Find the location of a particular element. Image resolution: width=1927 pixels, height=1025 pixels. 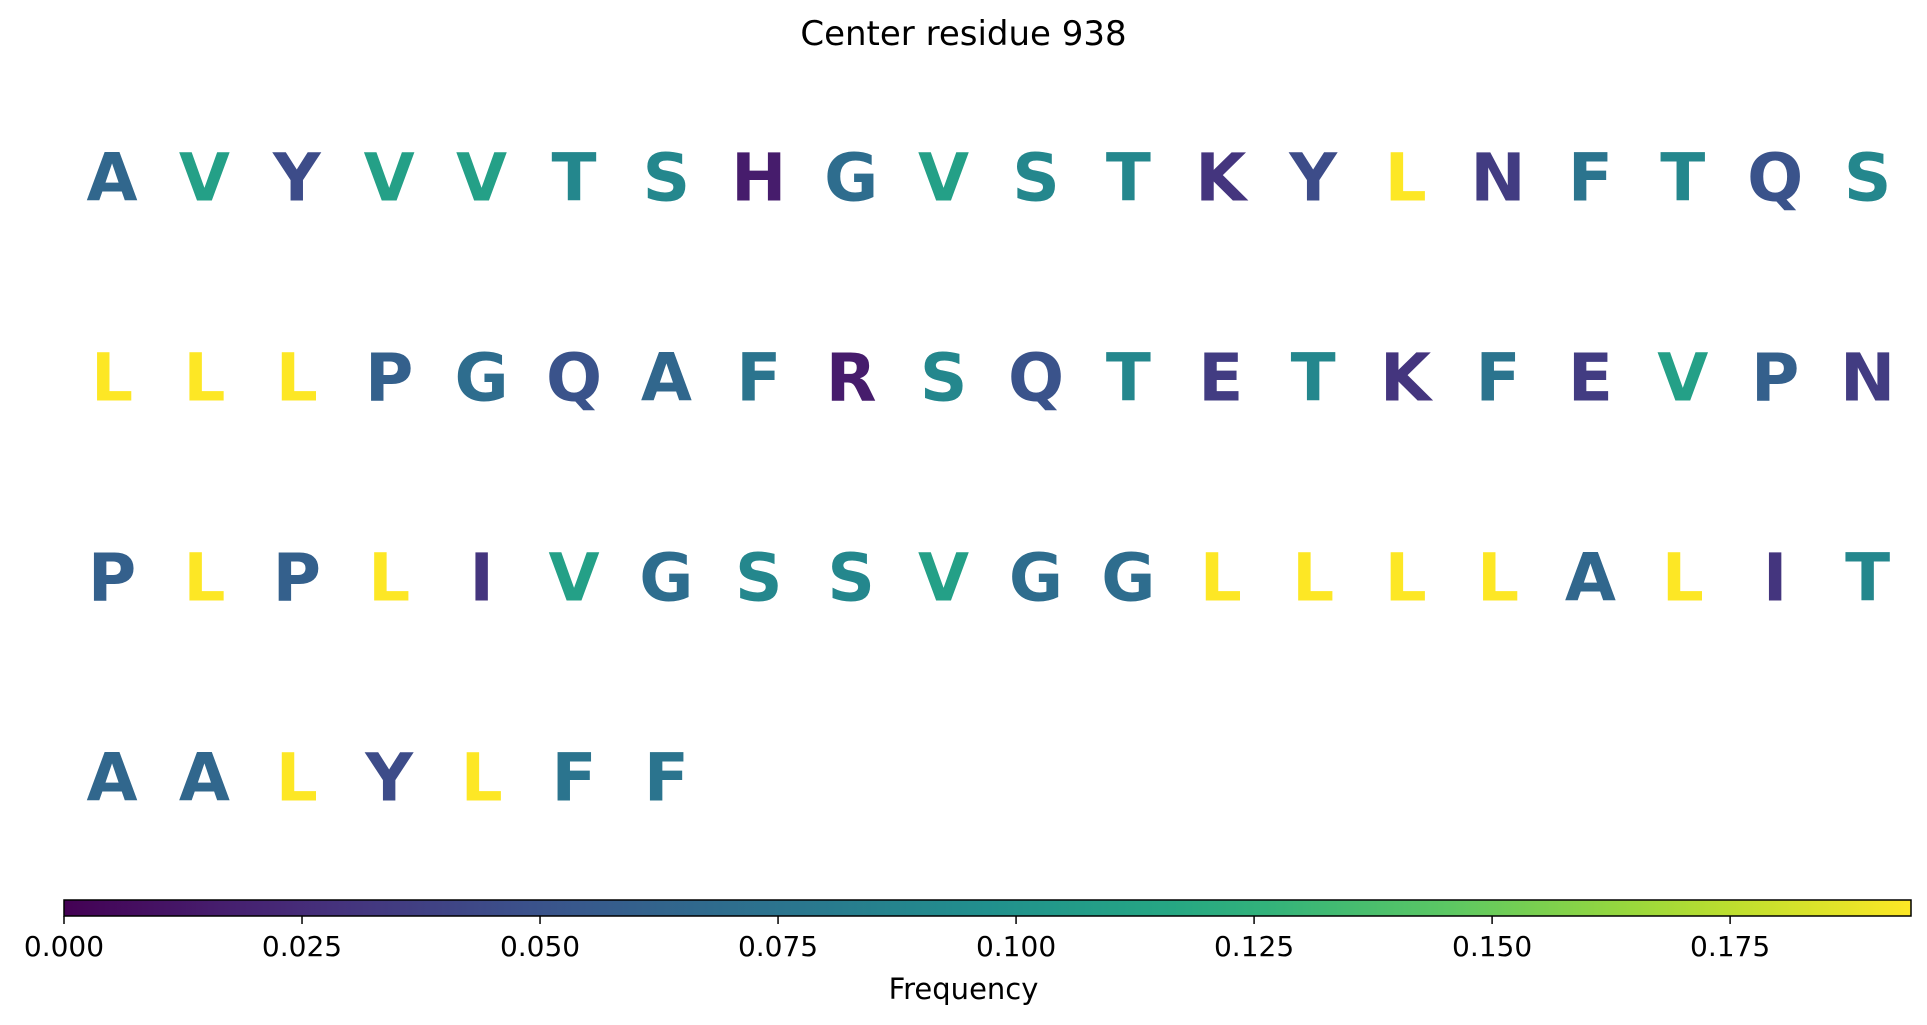

colorbar-label: Frequency is located at coordinates (963, 989).